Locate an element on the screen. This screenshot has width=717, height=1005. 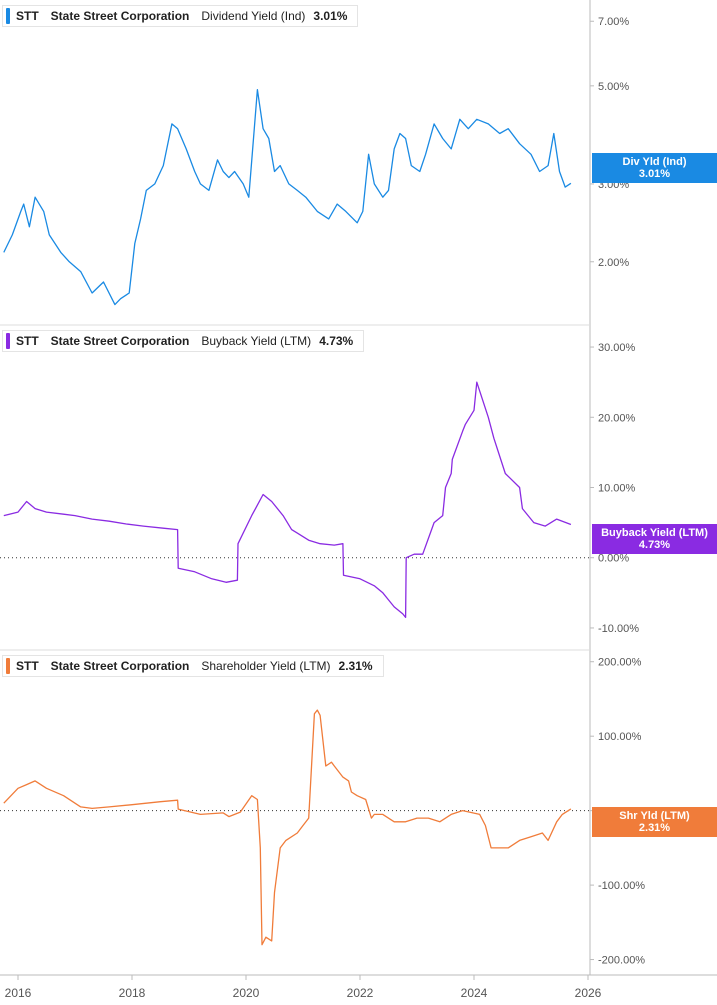
shareholder-series-swatch is located at coordinates (8, 666).